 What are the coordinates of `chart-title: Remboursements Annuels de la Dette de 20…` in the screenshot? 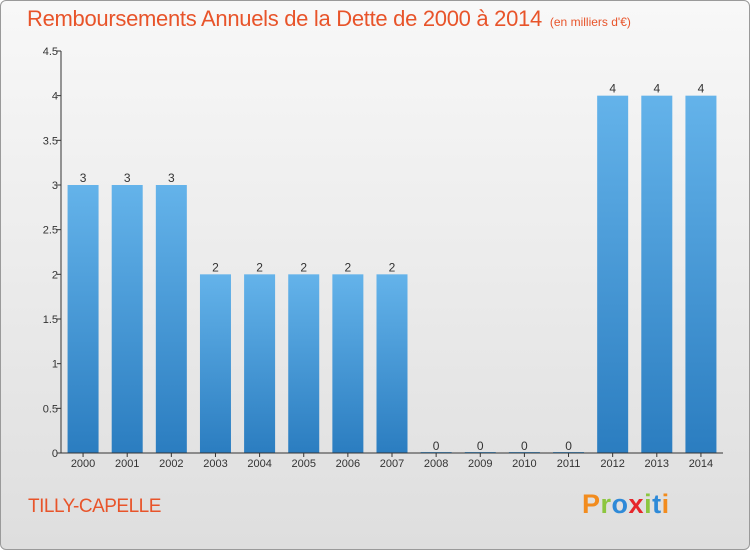 It's located at (284, 18).